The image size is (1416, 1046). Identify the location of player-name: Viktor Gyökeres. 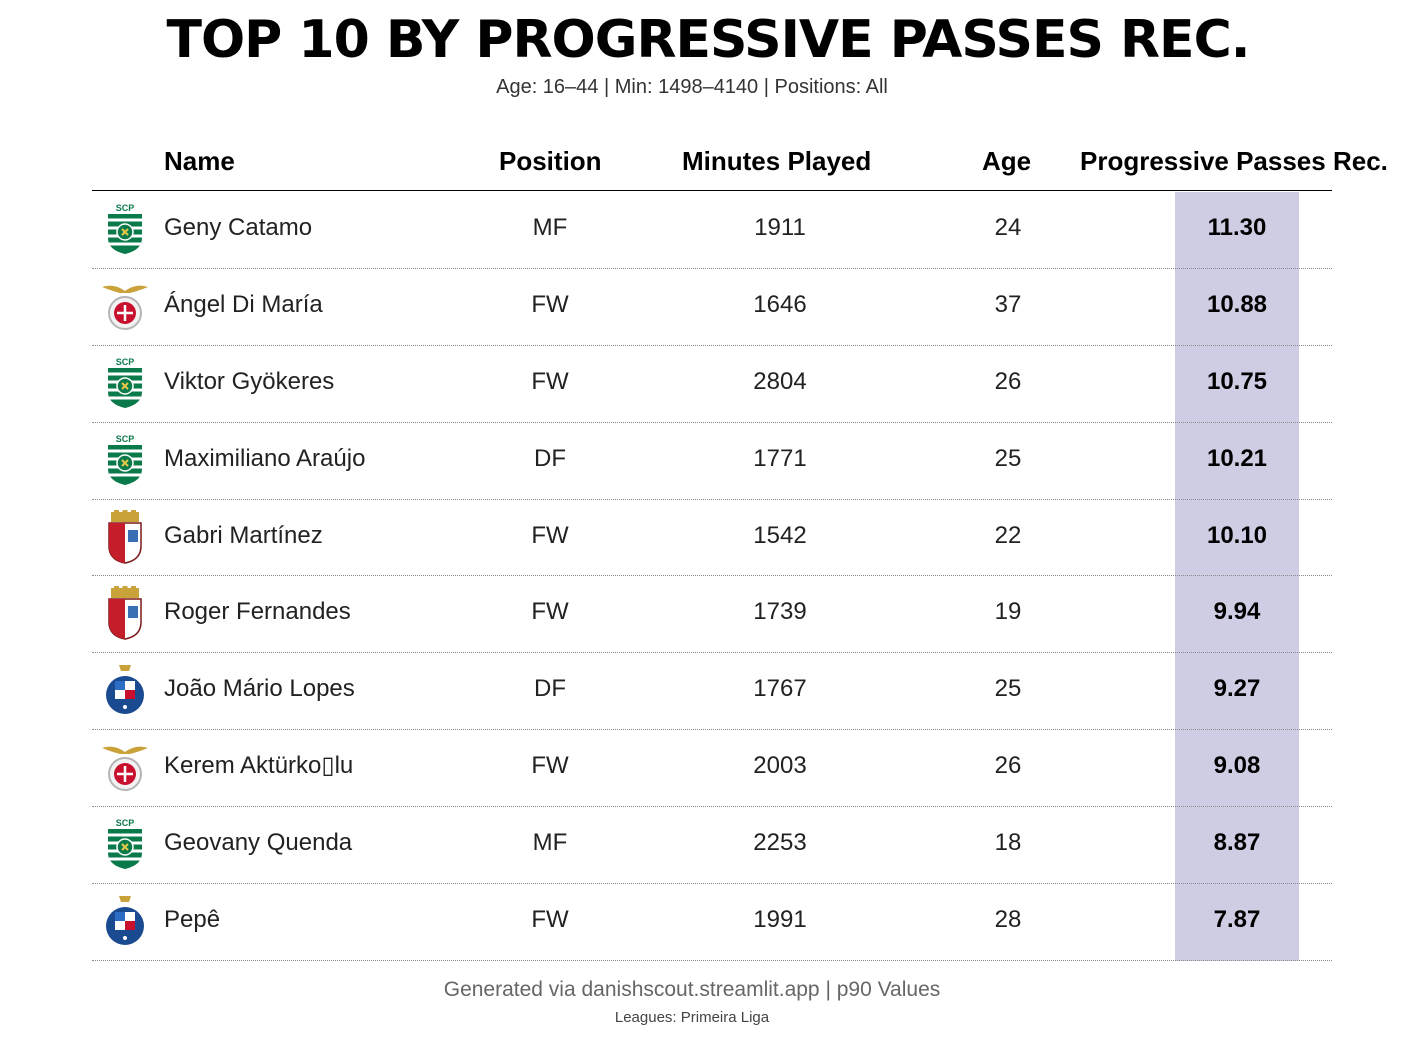
(249, 381).